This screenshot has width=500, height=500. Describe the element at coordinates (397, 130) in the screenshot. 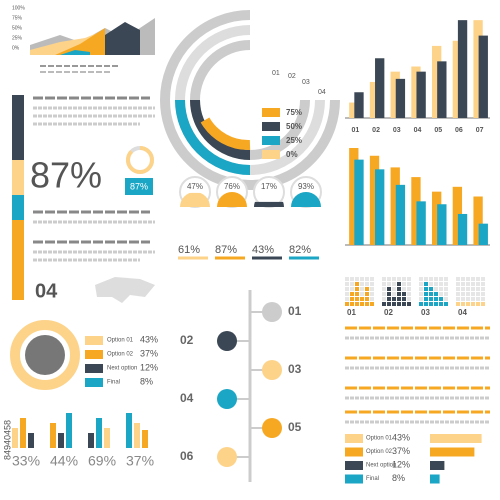

I see `x-tick-label: 03` at that location.